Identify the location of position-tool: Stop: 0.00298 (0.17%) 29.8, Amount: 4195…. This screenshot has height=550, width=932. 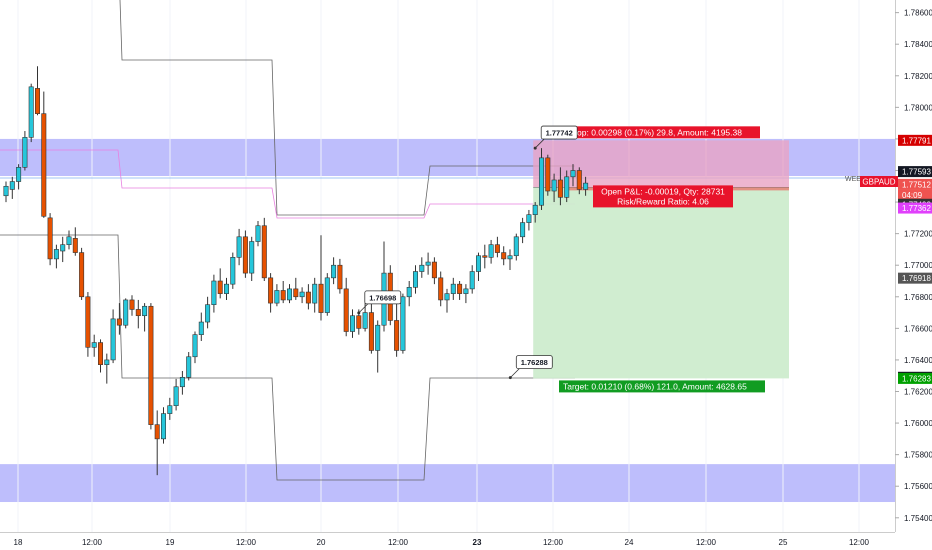
(661, 259).